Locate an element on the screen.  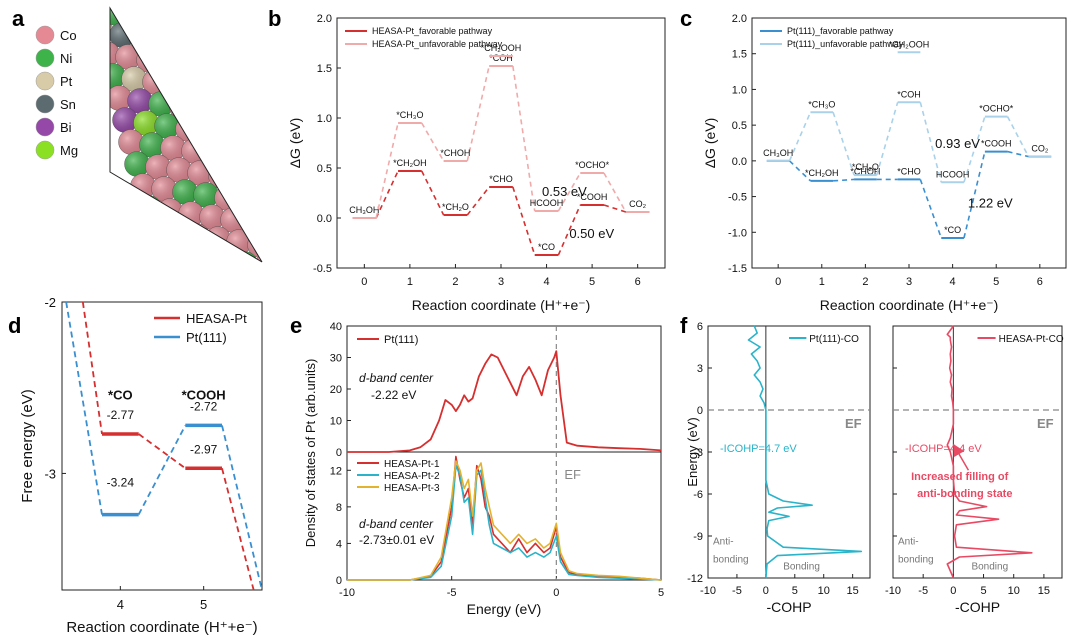
y-tick-label: -1.0 is located at coordinates (737, 233).